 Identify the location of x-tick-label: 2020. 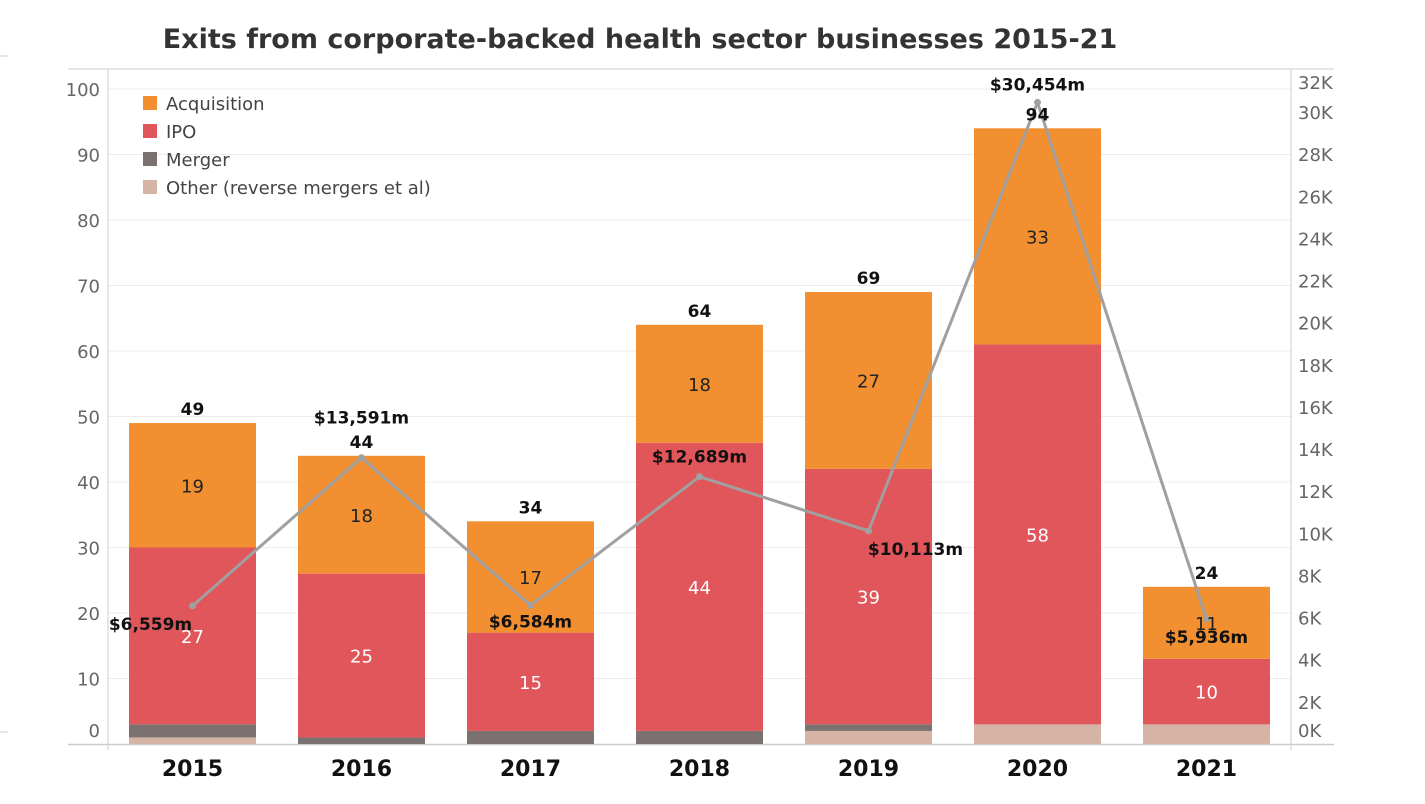
(1037, 769).